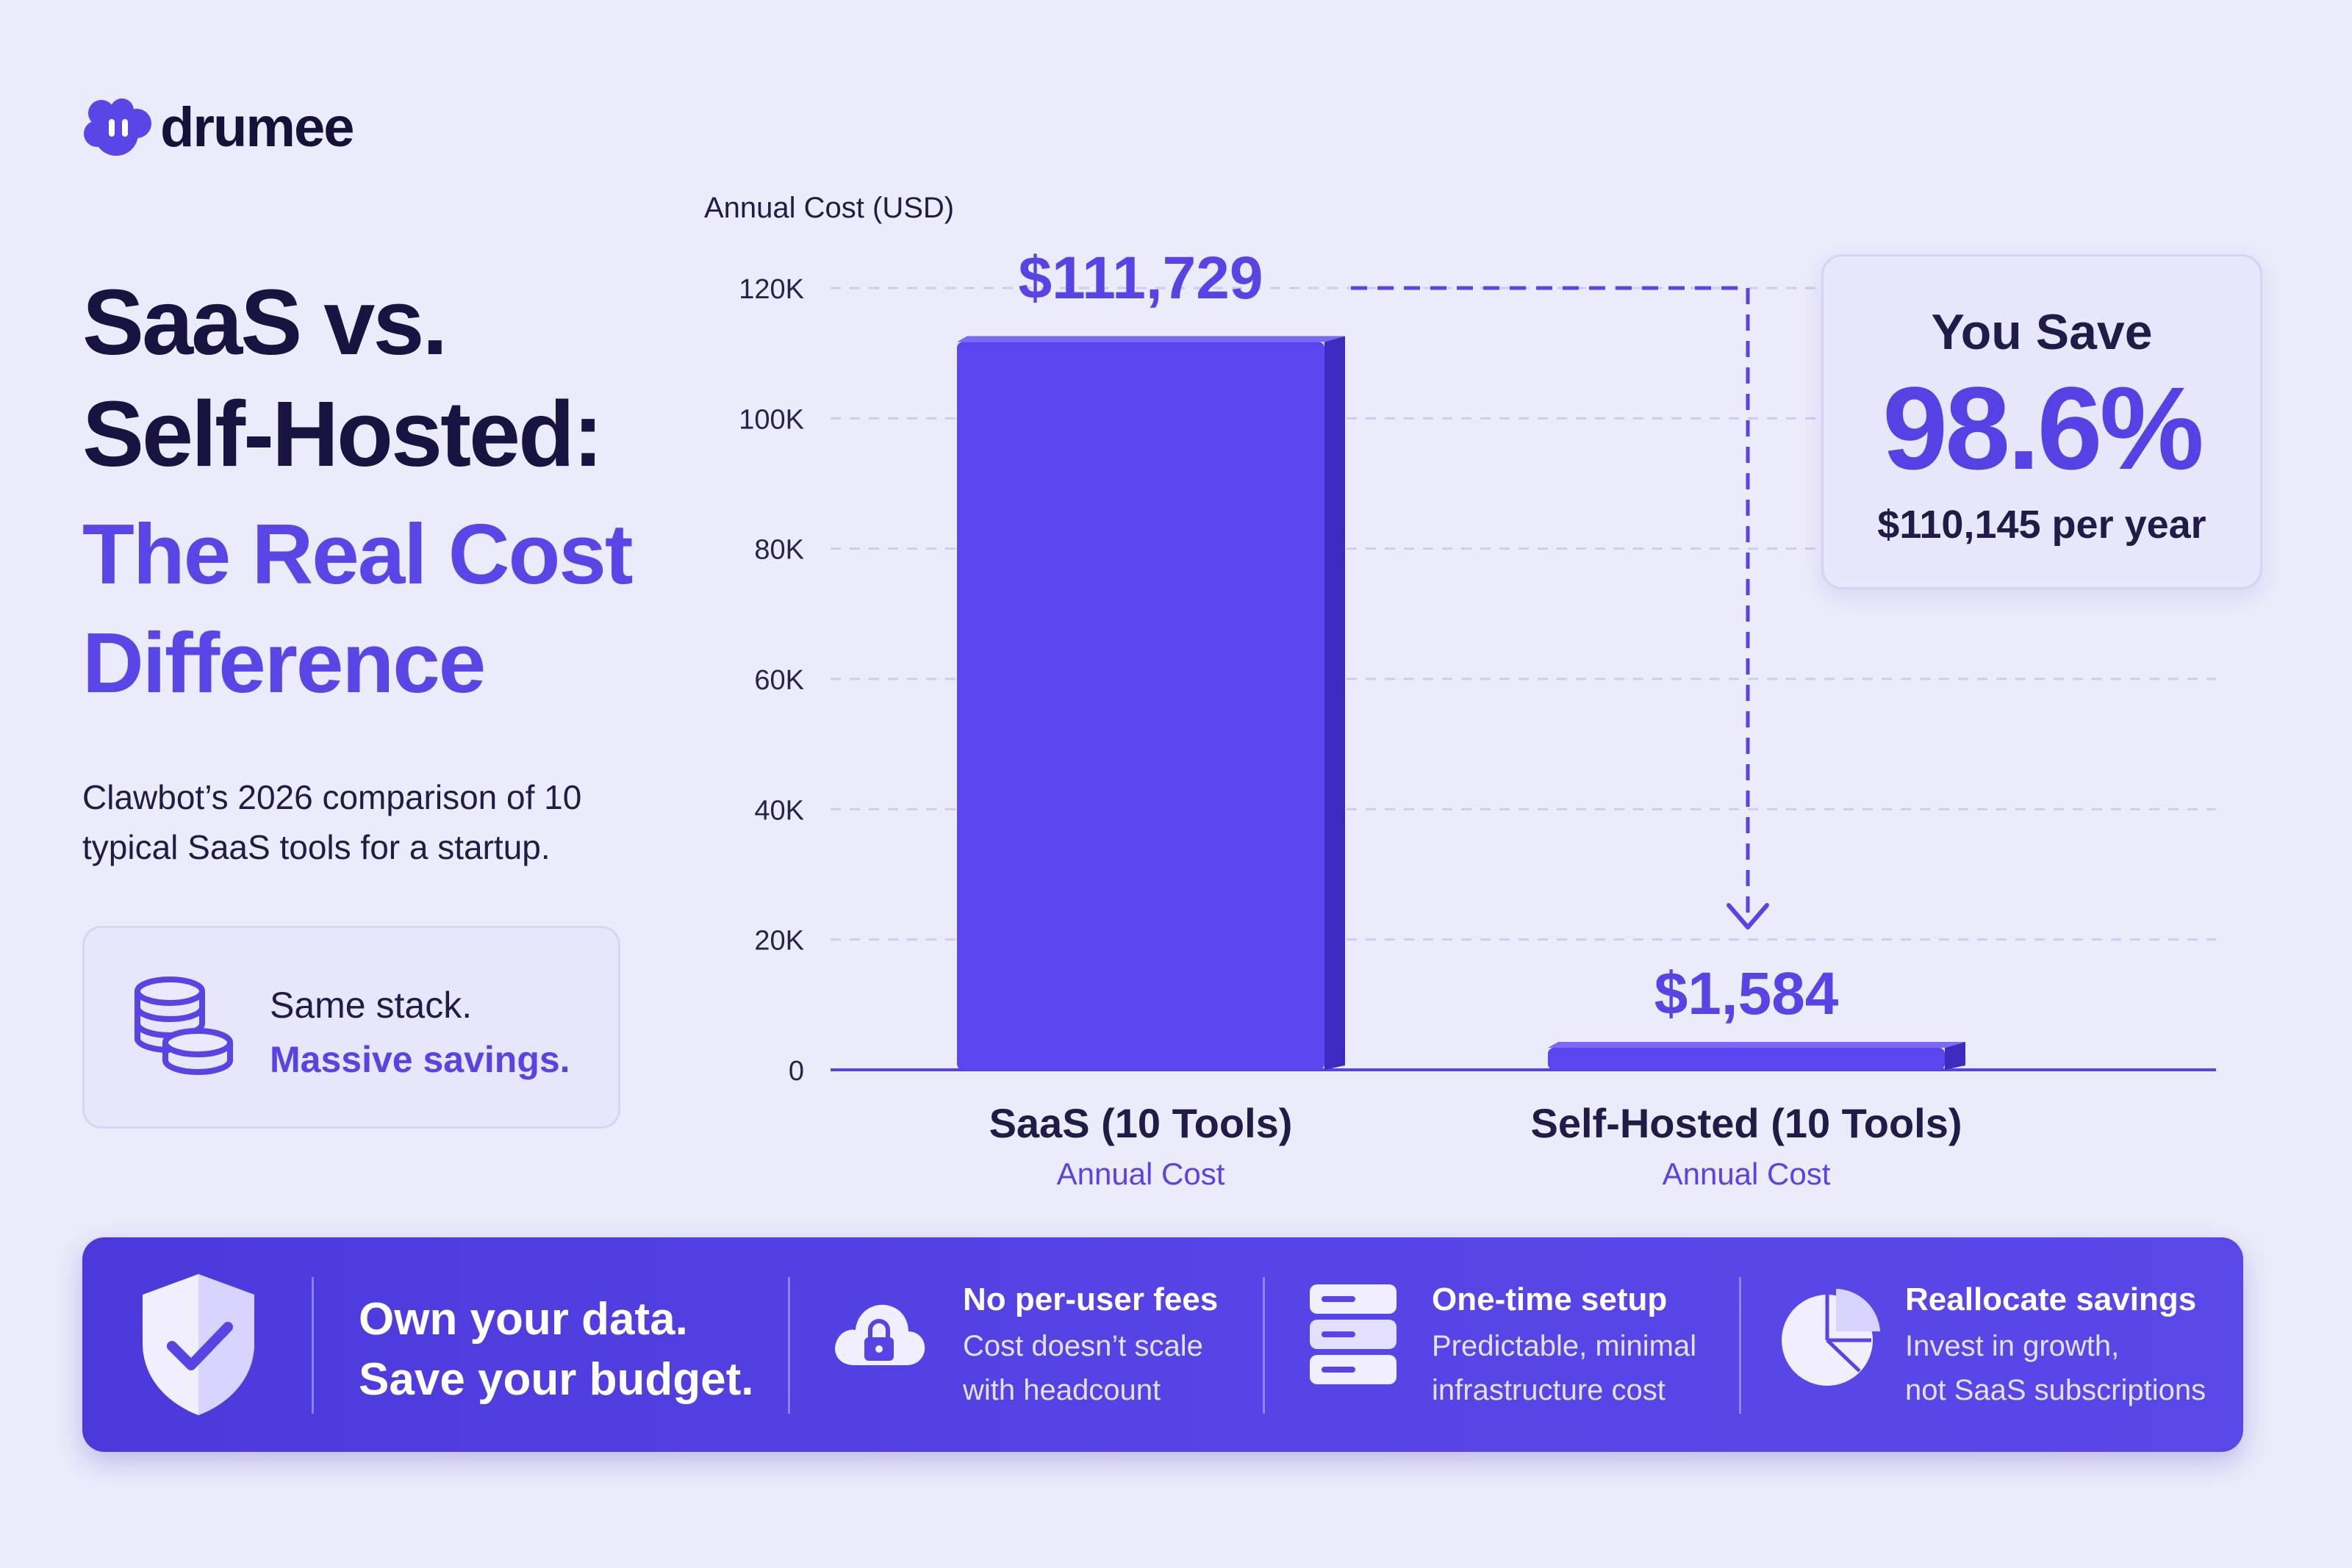 The width and height of the screenshot is (2352, 1568). Describe the element at coordinates (1748, 916) in the screenshot. I see `comparison-arrowhead` at that location.